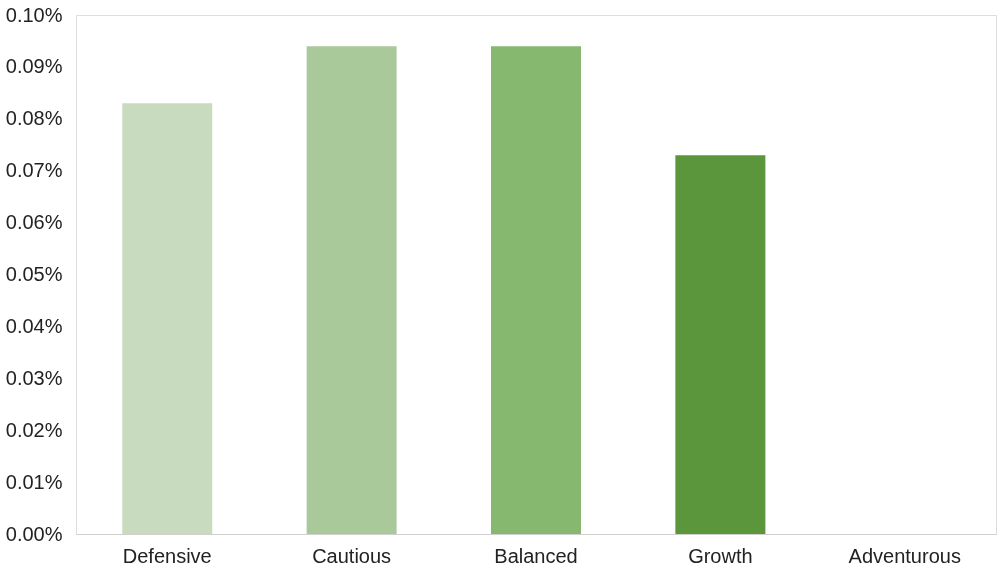  Describe the element at coordinates (34, 118) in the screenshot. I see `y-tick-label: 0.08%` at that location.